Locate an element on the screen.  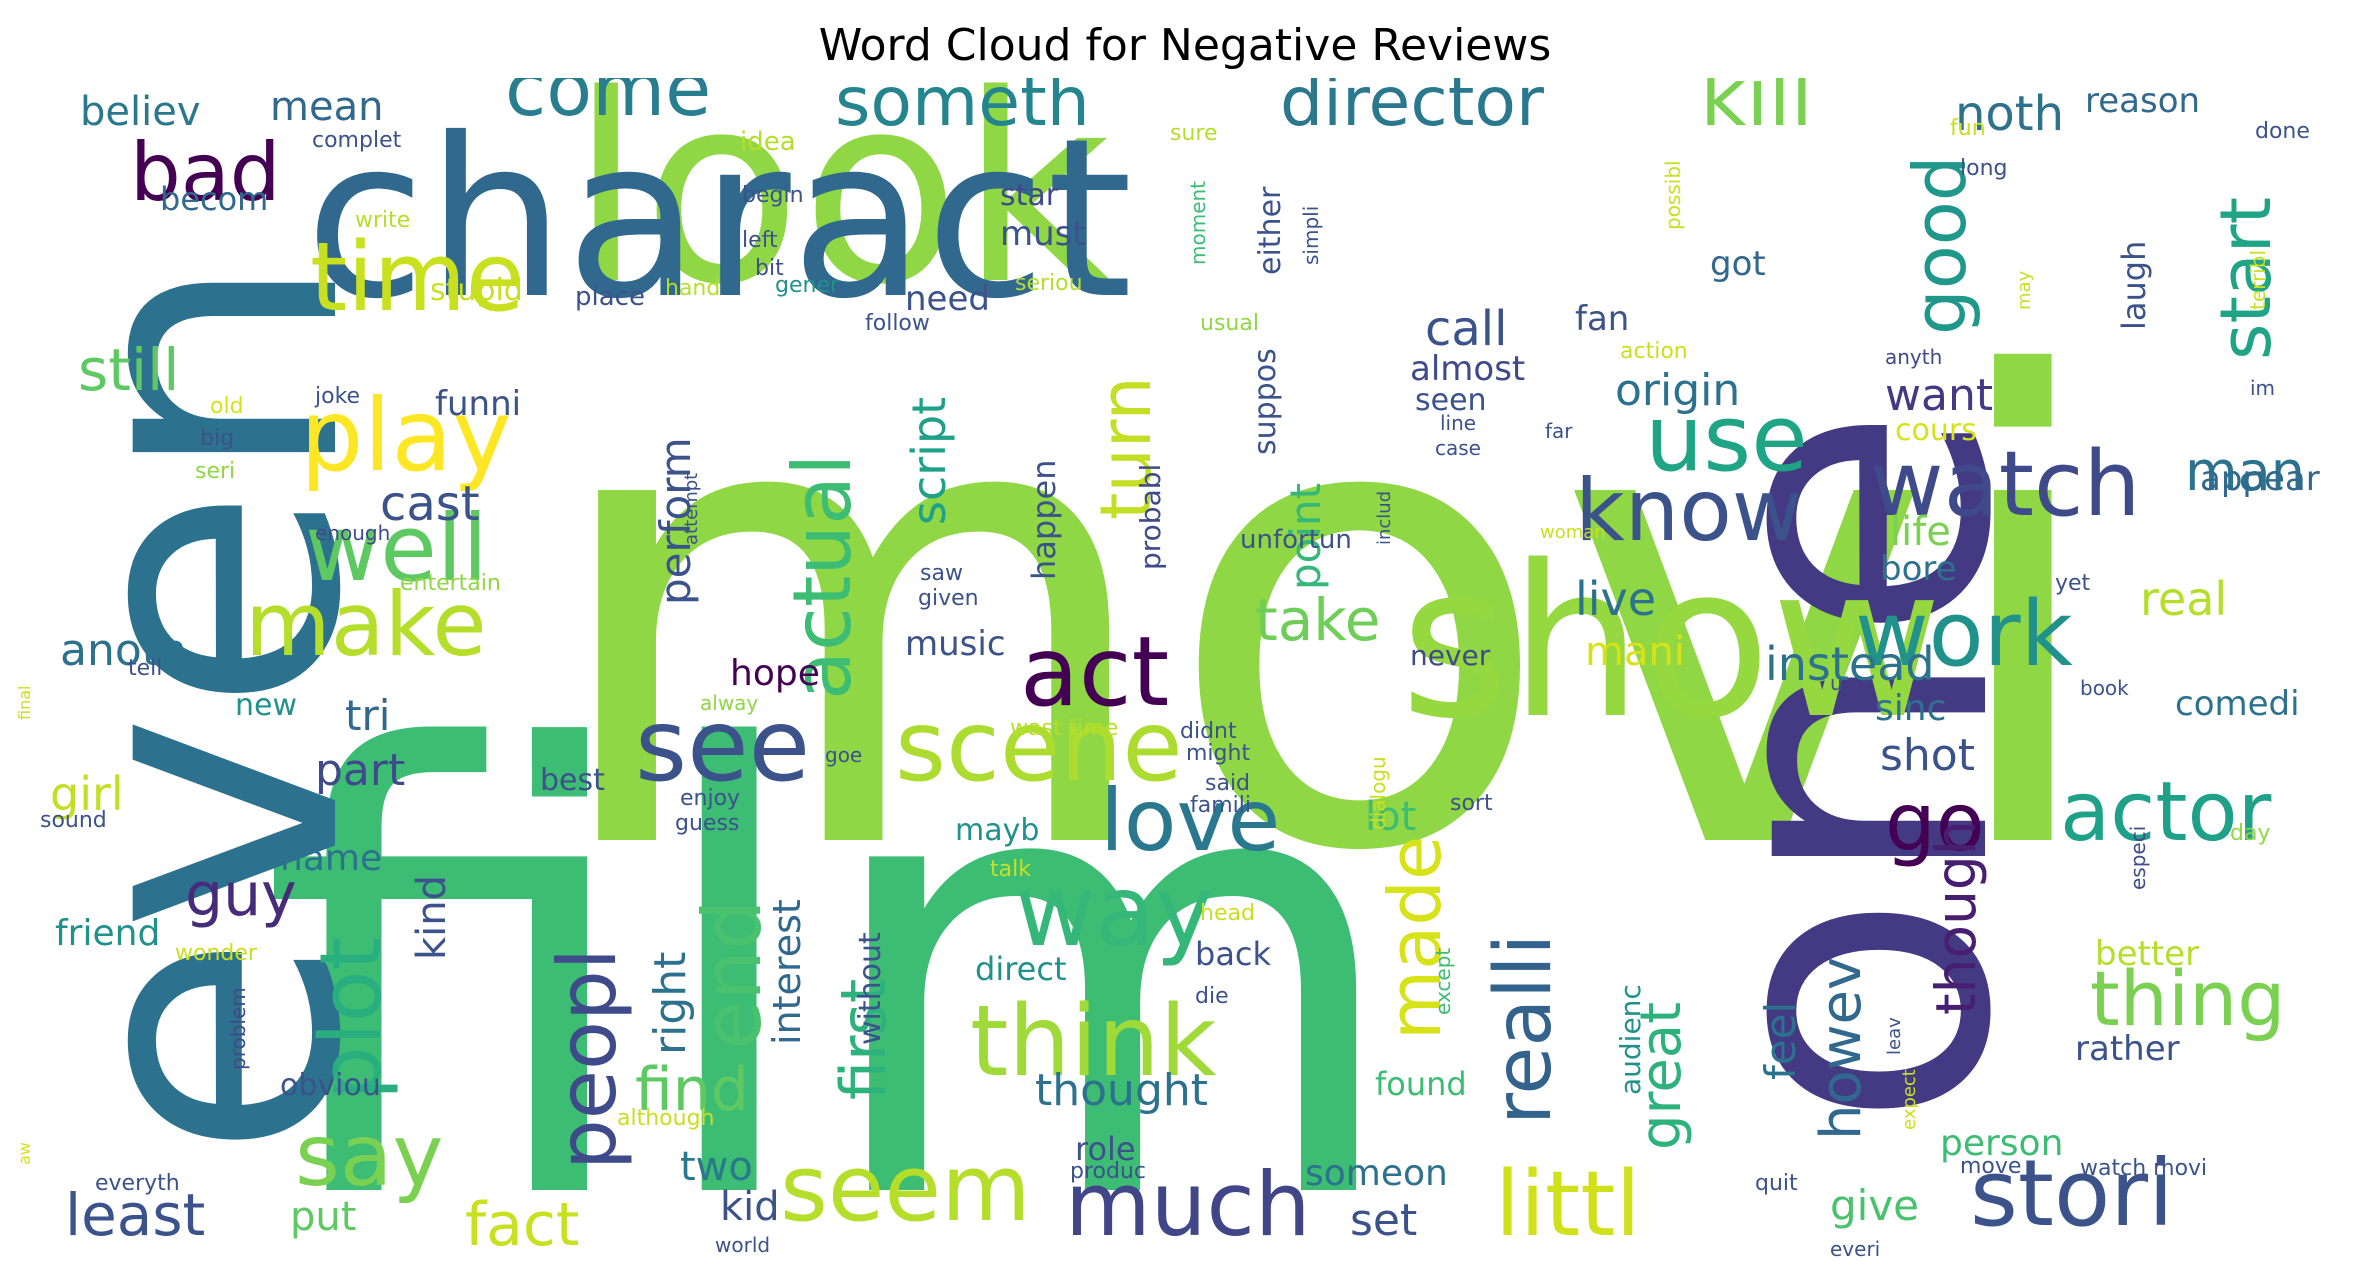
word-littl: littl is located at coordinates (1568, 1204).